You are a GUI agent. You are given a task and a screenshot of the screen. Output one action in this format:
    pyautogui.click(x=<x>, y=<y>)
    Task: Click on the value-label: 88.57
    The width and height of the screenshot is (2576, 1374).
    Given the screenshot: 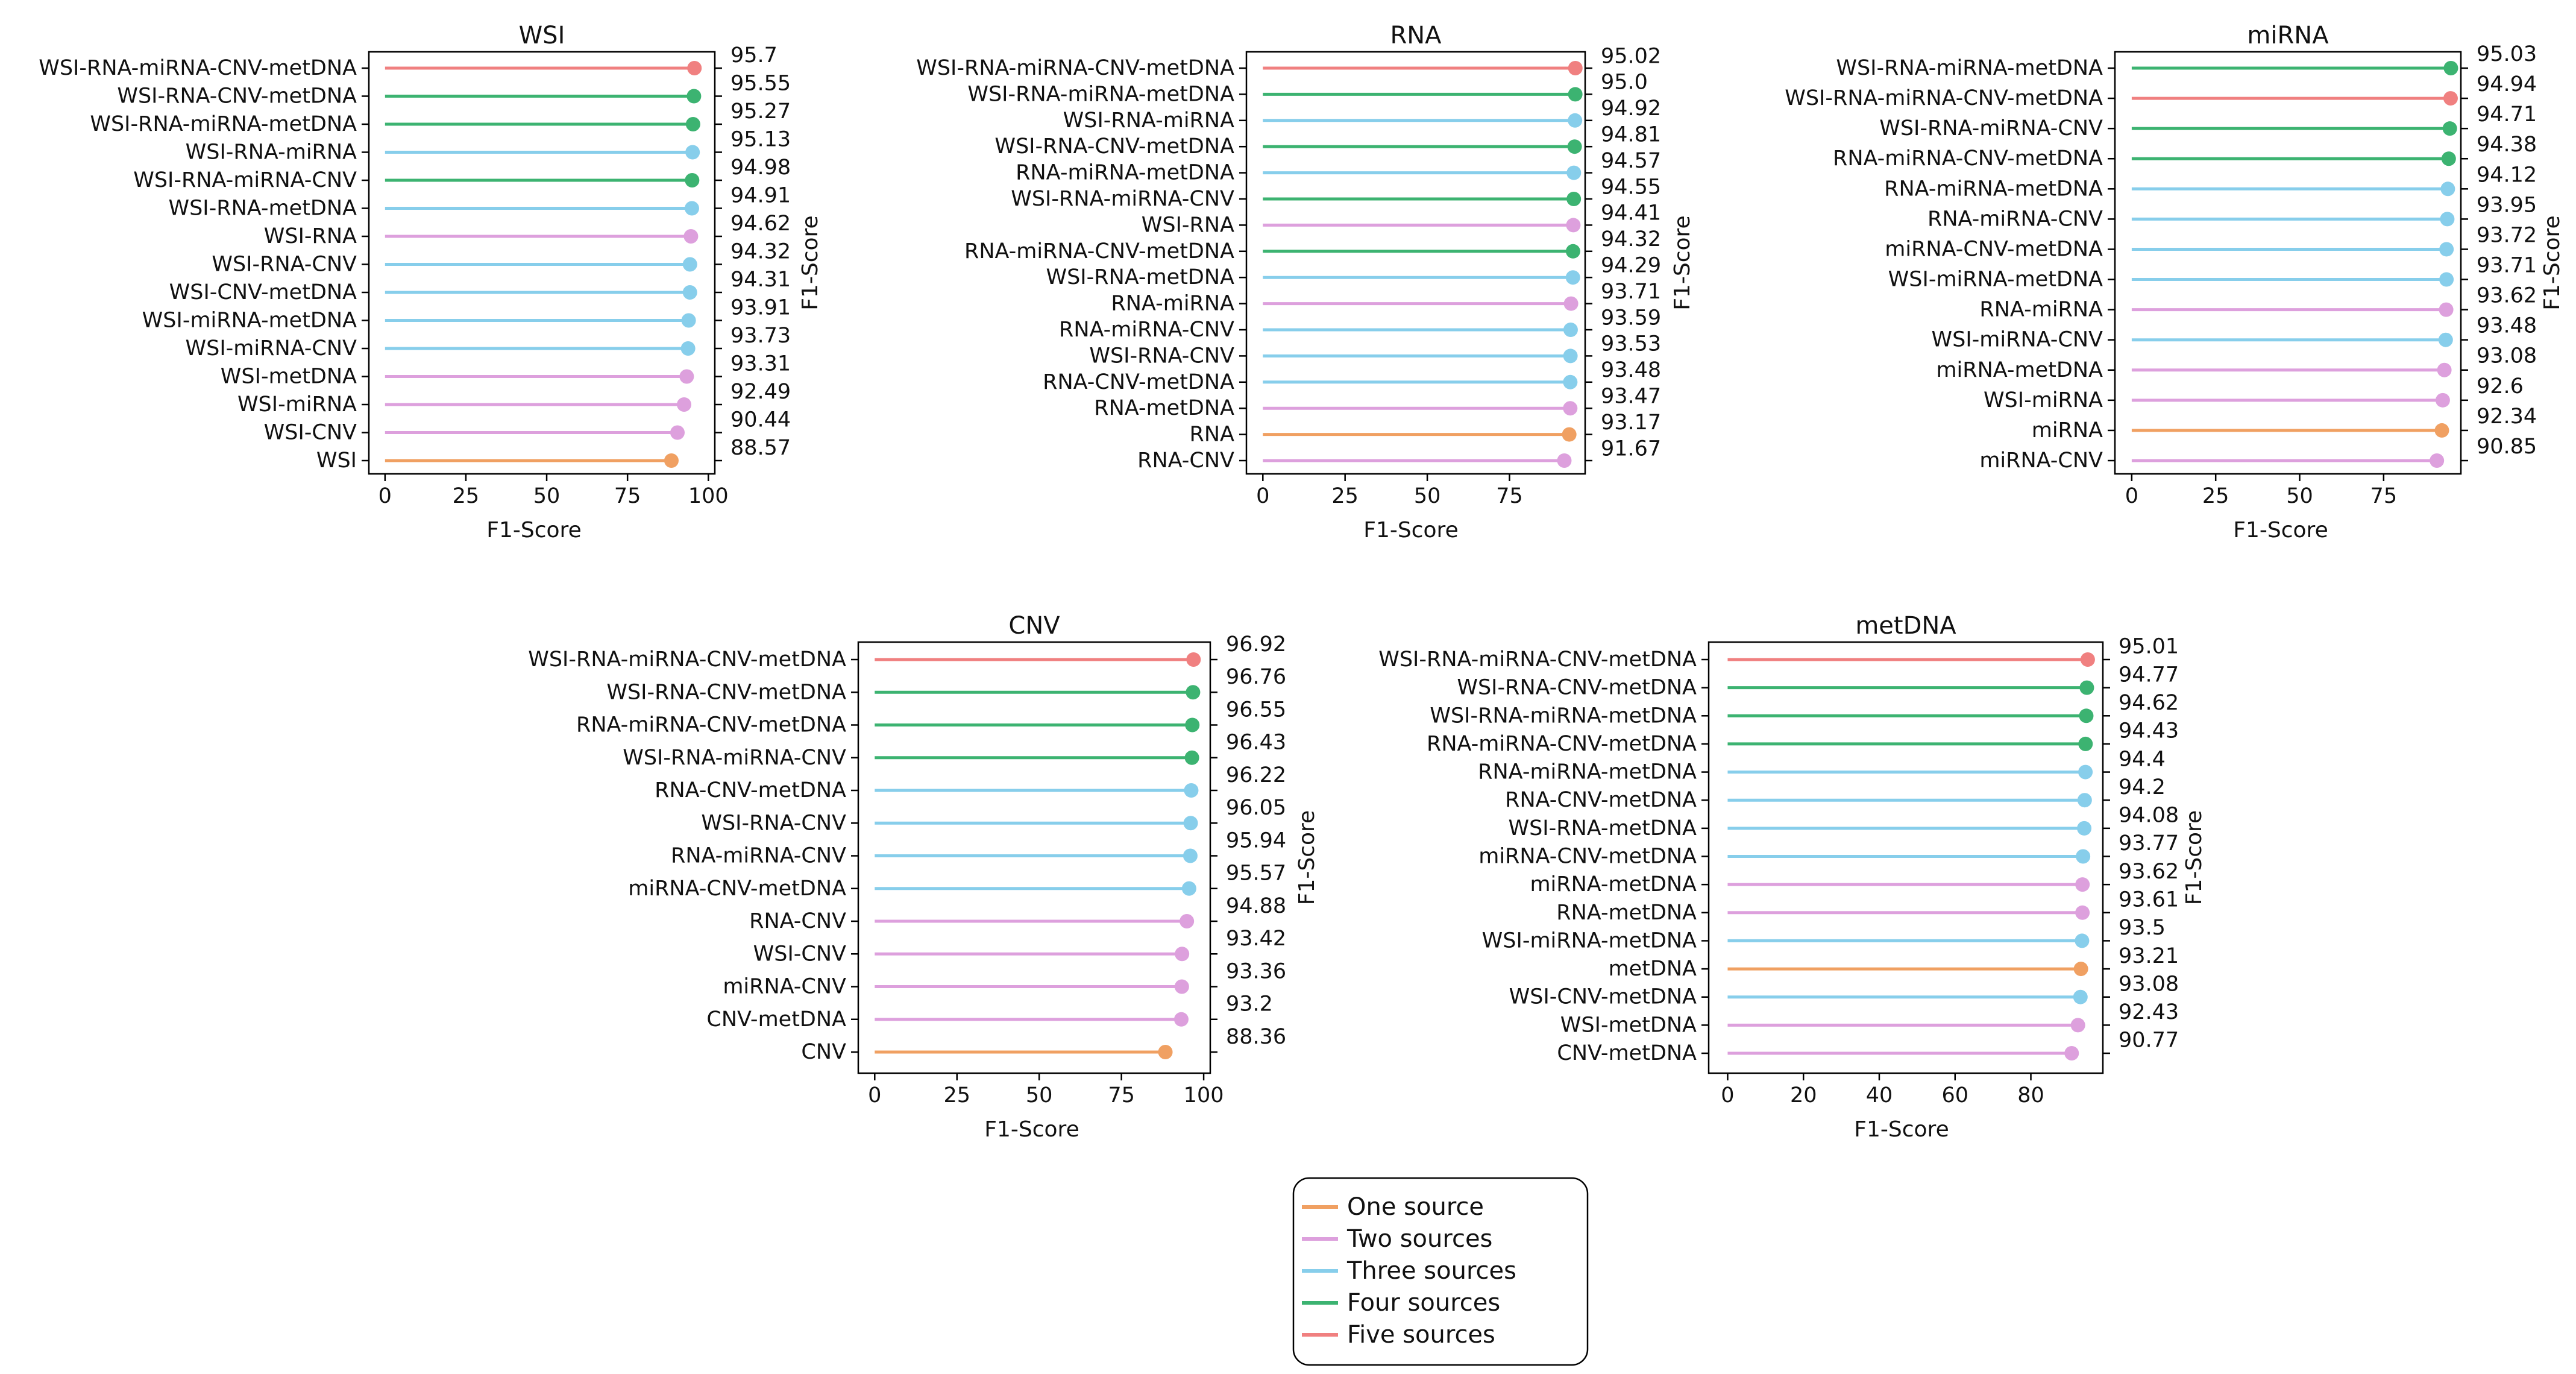 What is the action you would take?
    pyautogui.click(x=760, y=448)
    